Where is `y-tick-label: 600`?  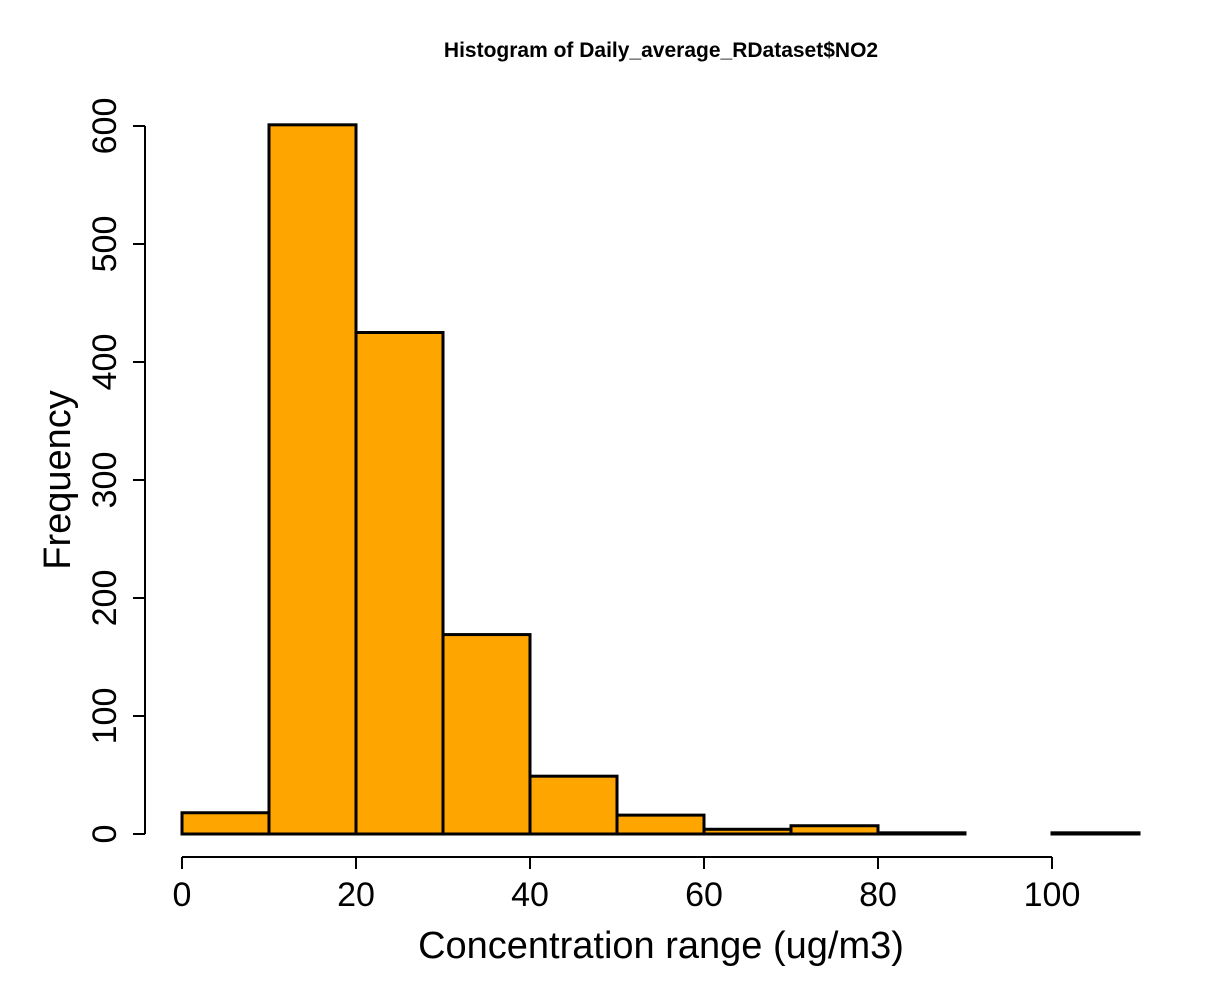 y-tick-label: 600 is located at coordinates (105, 126).